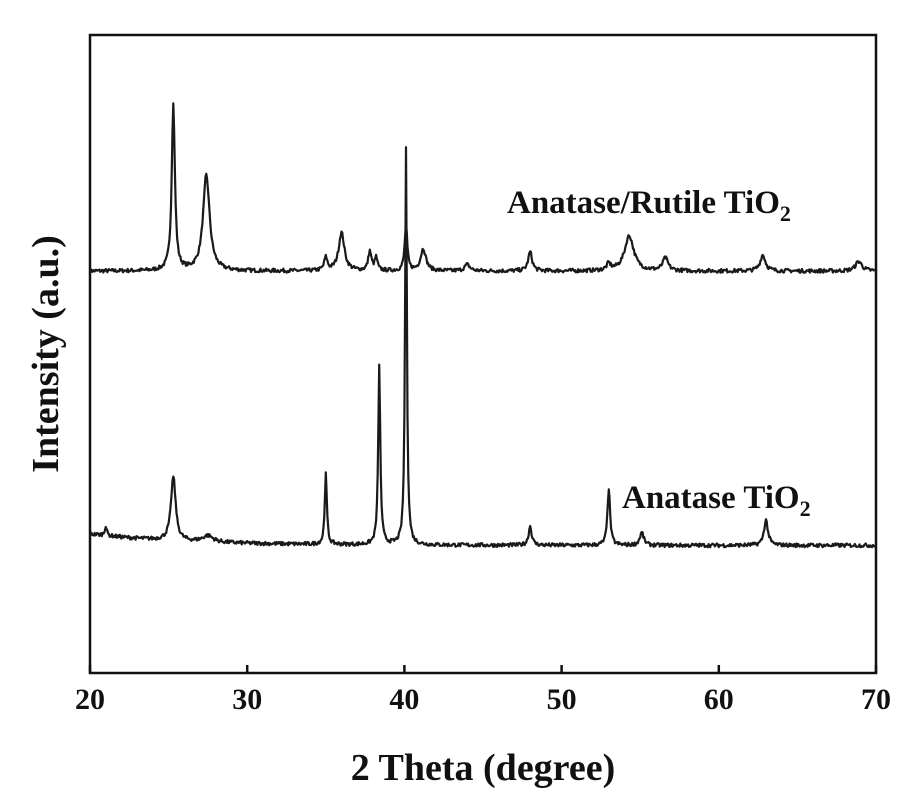 The image size is (916, 800). Describe the element at coordinates (46, 354) in the screenshot. I see `y-axis-label: Intensity (a.u.)` at that location.